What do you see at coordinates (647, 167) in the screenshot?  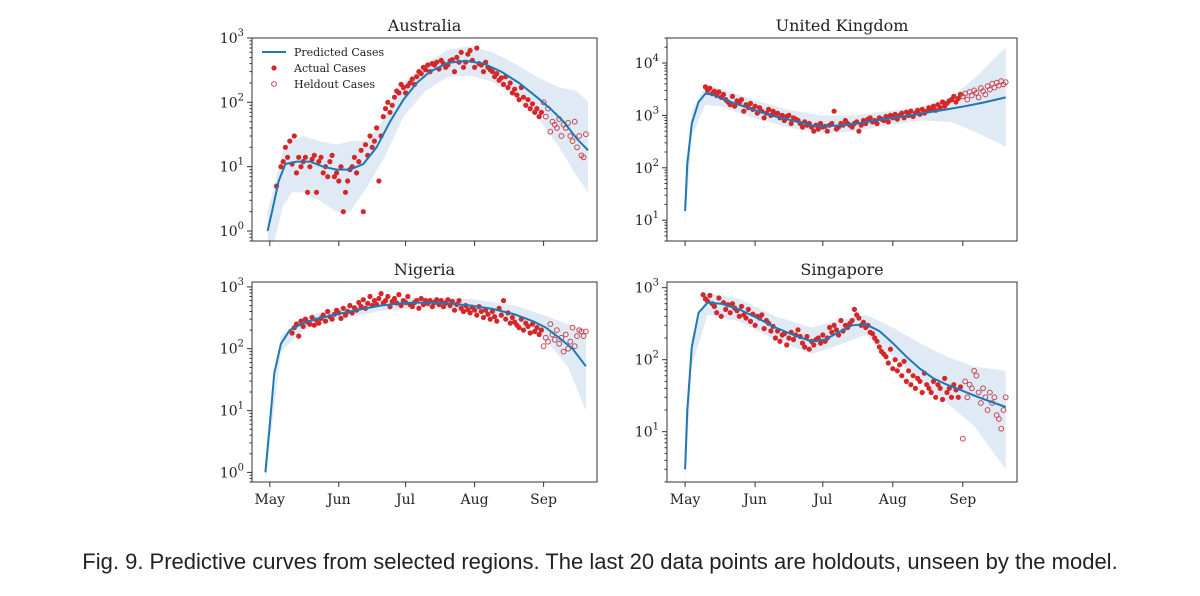 I see `y-tick-label: 10²` at bounding box center [647, 167].